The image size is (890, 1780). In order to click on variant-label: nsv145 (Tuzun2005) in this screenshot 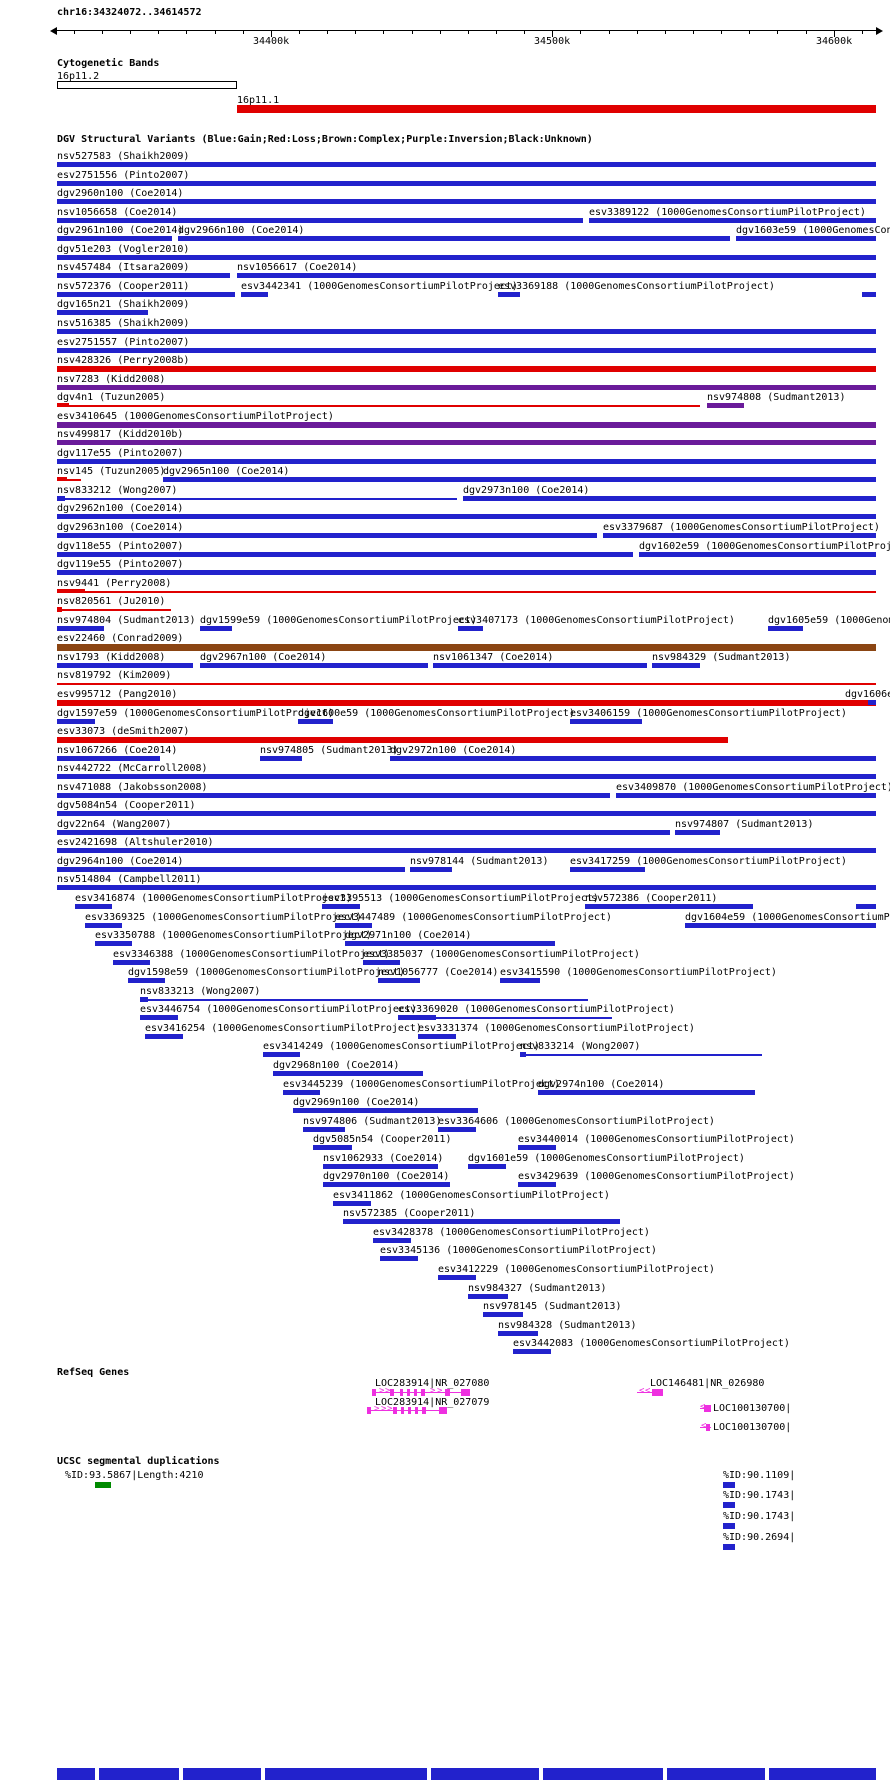, I will do `click(111, 472)`.